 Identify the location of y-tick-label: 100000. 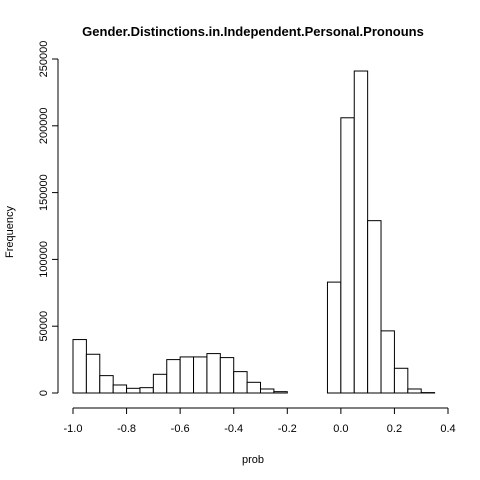
(44, 259).